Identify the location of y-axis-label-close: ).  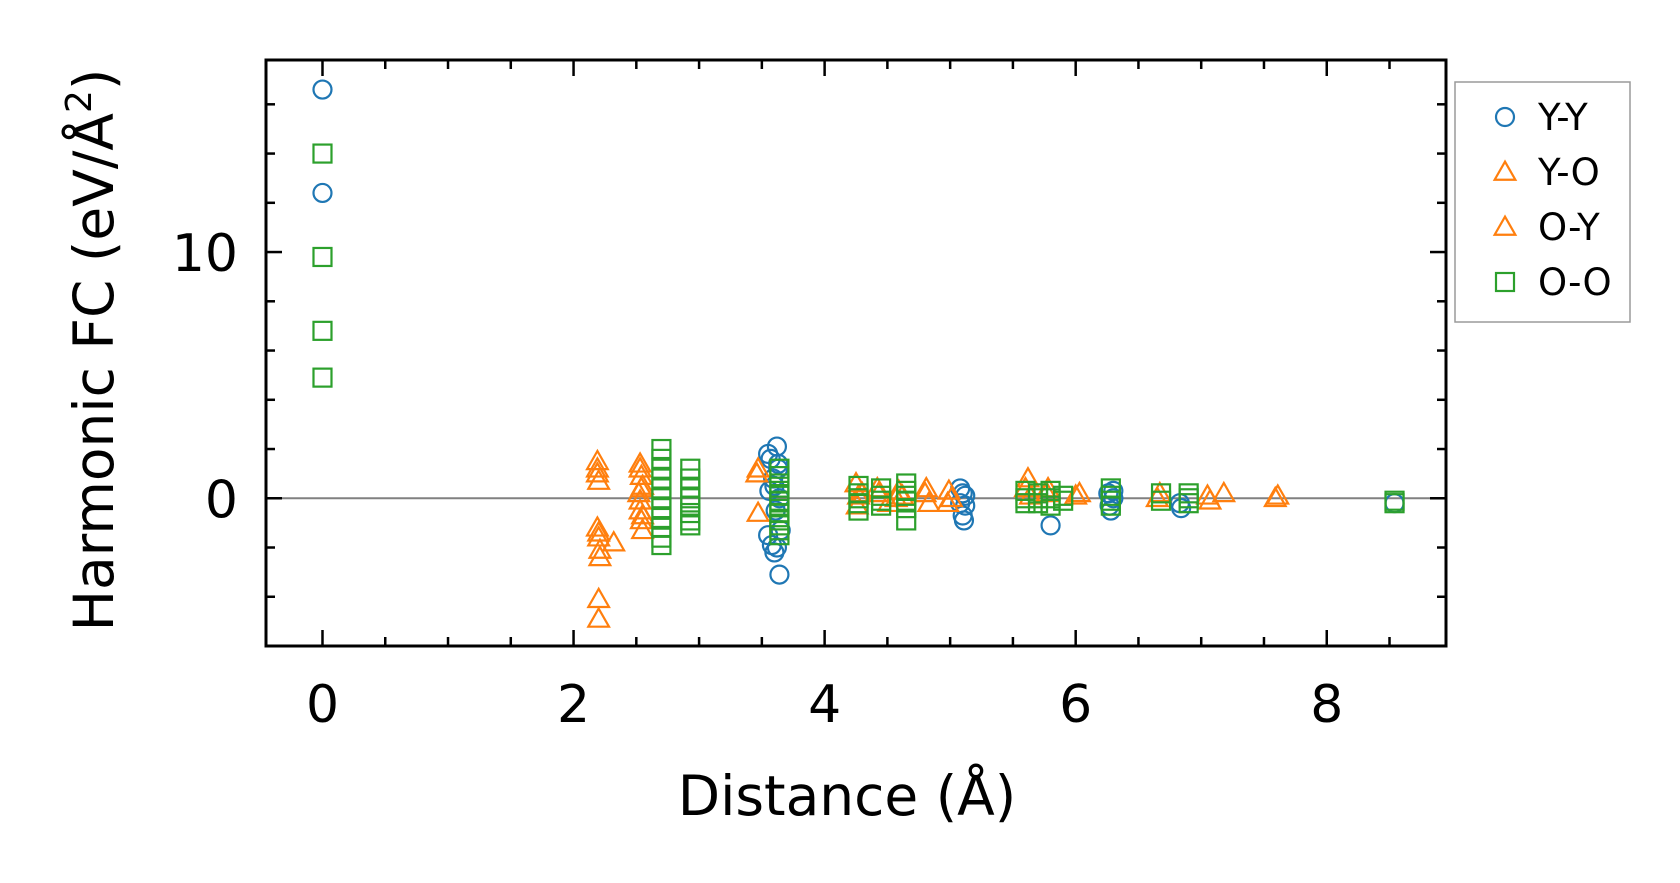
(94, 79).